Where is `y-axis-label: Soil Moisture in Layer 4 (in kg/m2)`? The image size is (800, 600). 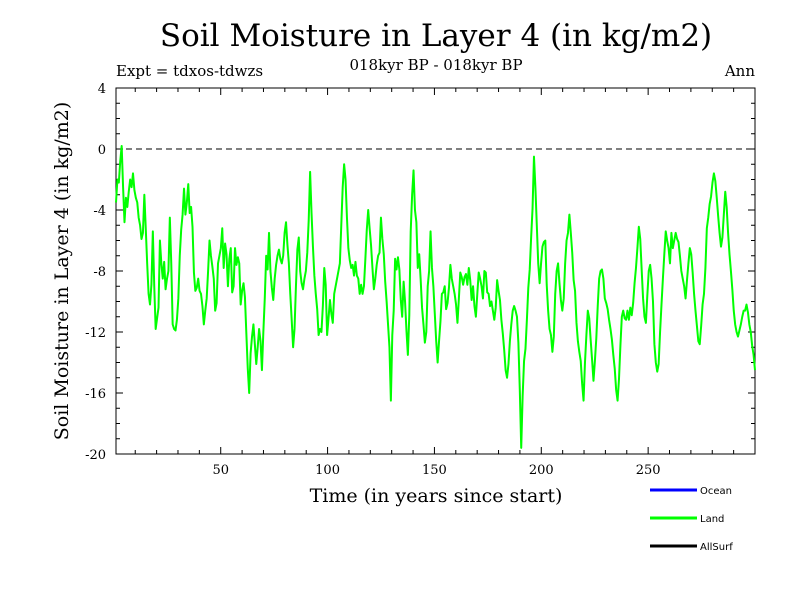
y-axis-label: Soil Moisture in Layer 4 (in kg/m2) is located at coordinates (62, 271).